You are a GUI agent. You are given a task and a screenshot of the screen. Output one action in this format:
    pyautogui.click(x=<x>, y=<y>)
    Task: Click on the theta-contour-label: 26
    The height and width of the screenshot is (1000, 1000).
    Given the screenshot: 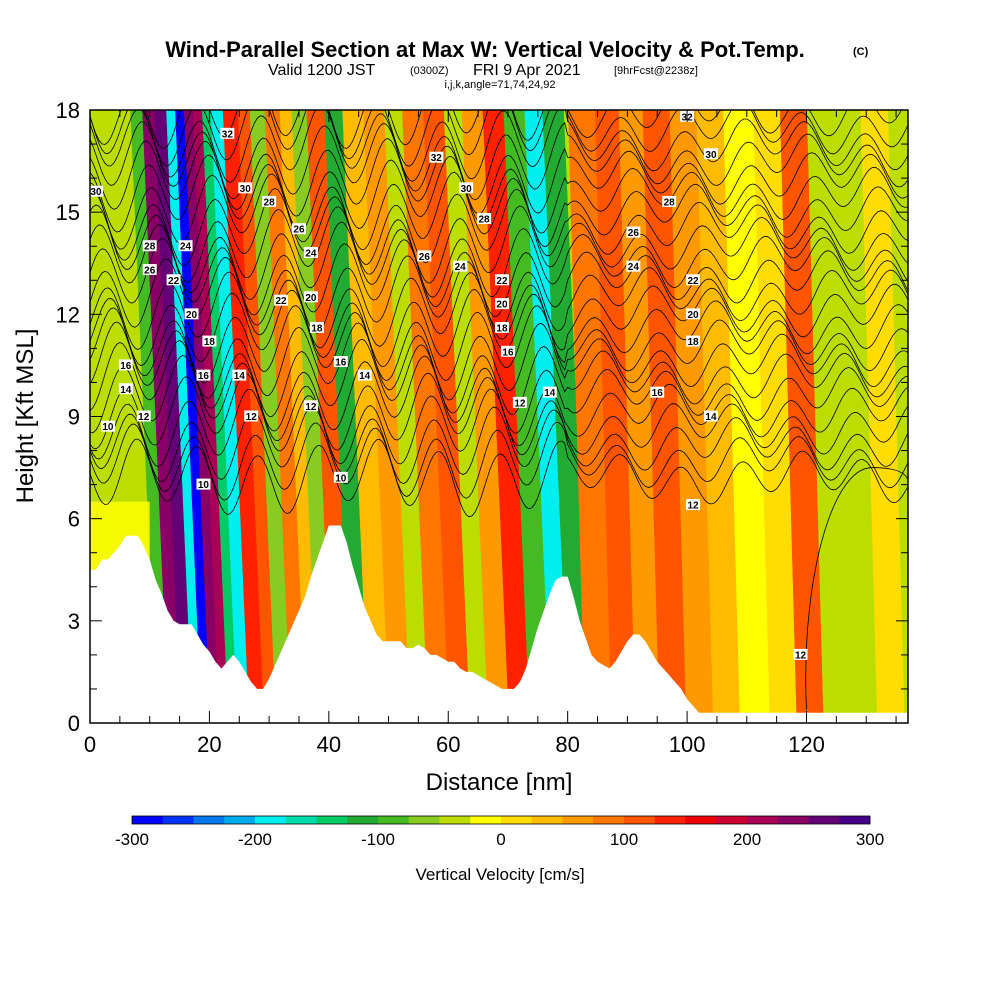 What is the action you would take?
    pyautogui.click(x=298, y=229)
    